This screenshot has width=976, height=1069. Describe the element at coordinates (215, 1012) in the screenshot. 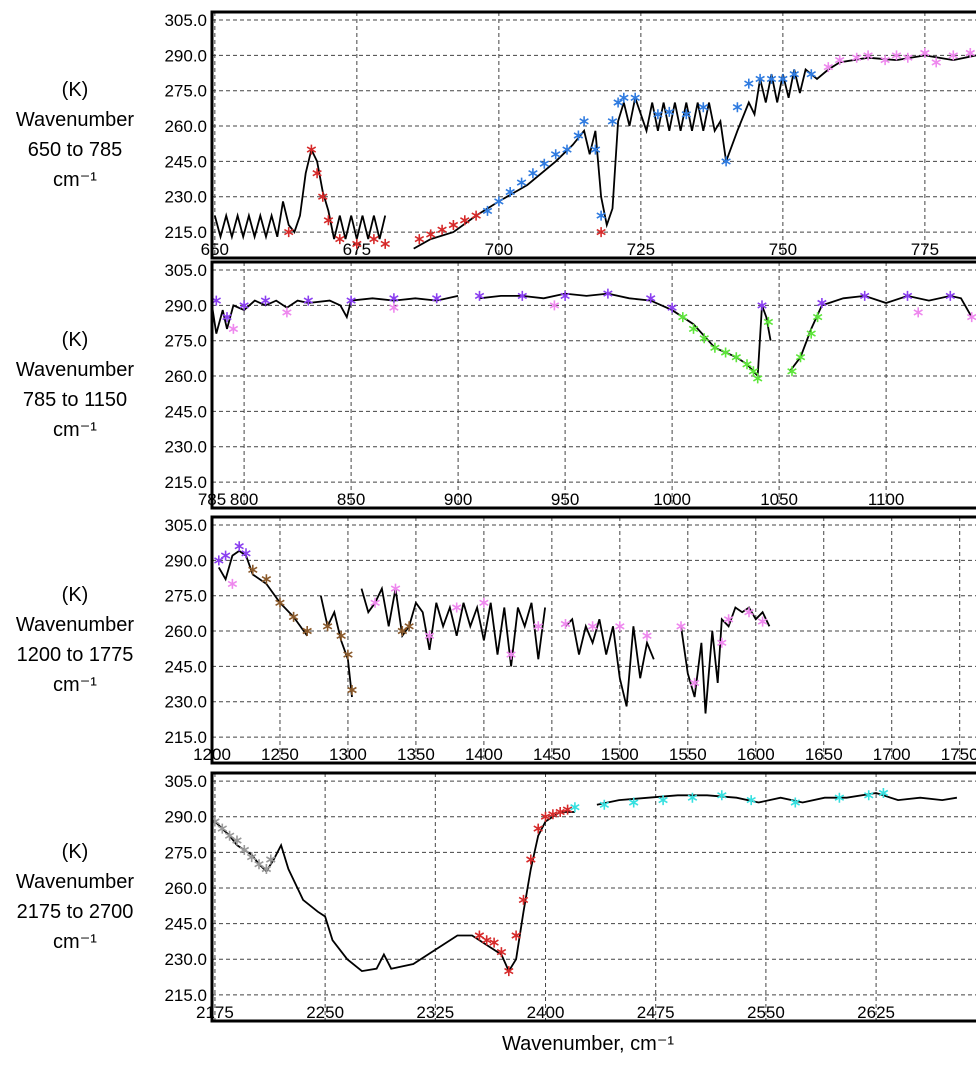

I see `x-tick-label: 2175` at that location.